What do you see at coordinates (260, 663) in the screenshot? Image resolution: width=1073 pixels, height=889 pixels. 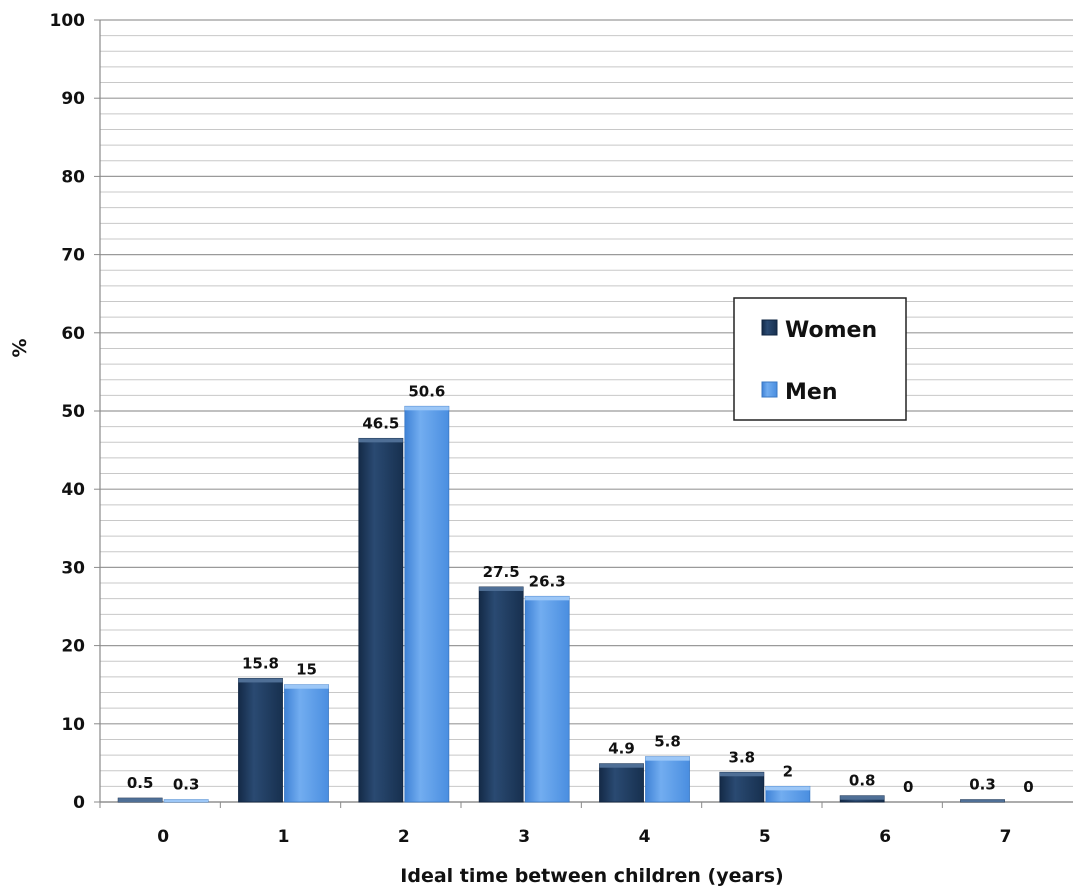 I see `data-label-women: 15.8` at bounding box center [260, 663].